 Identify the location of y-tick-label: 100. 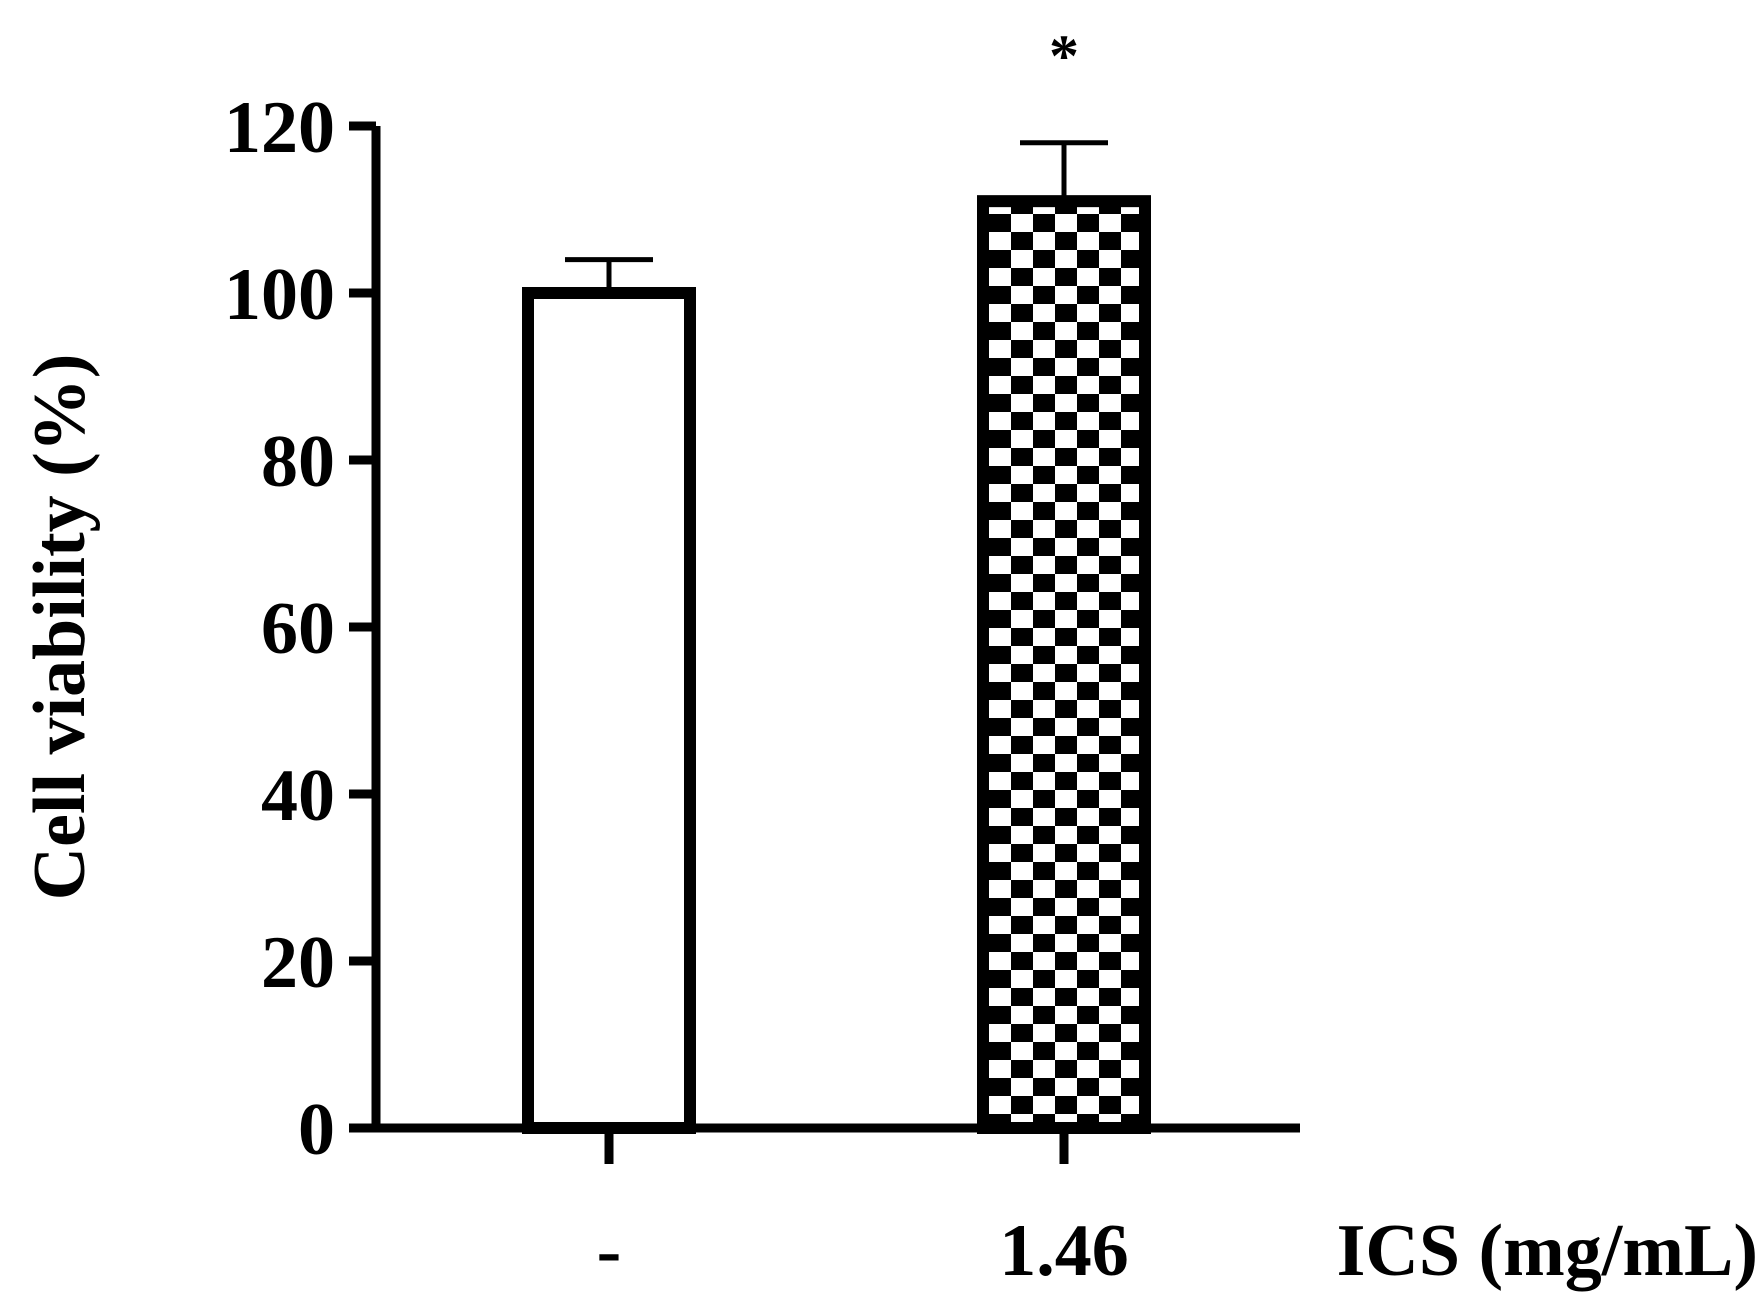
(279, 295).